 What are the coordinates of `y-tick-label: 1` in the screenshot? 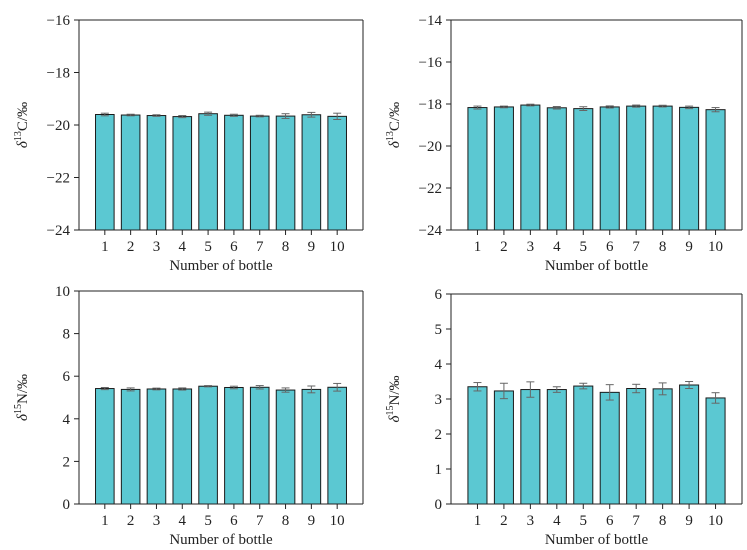 It's located at (439, 470).